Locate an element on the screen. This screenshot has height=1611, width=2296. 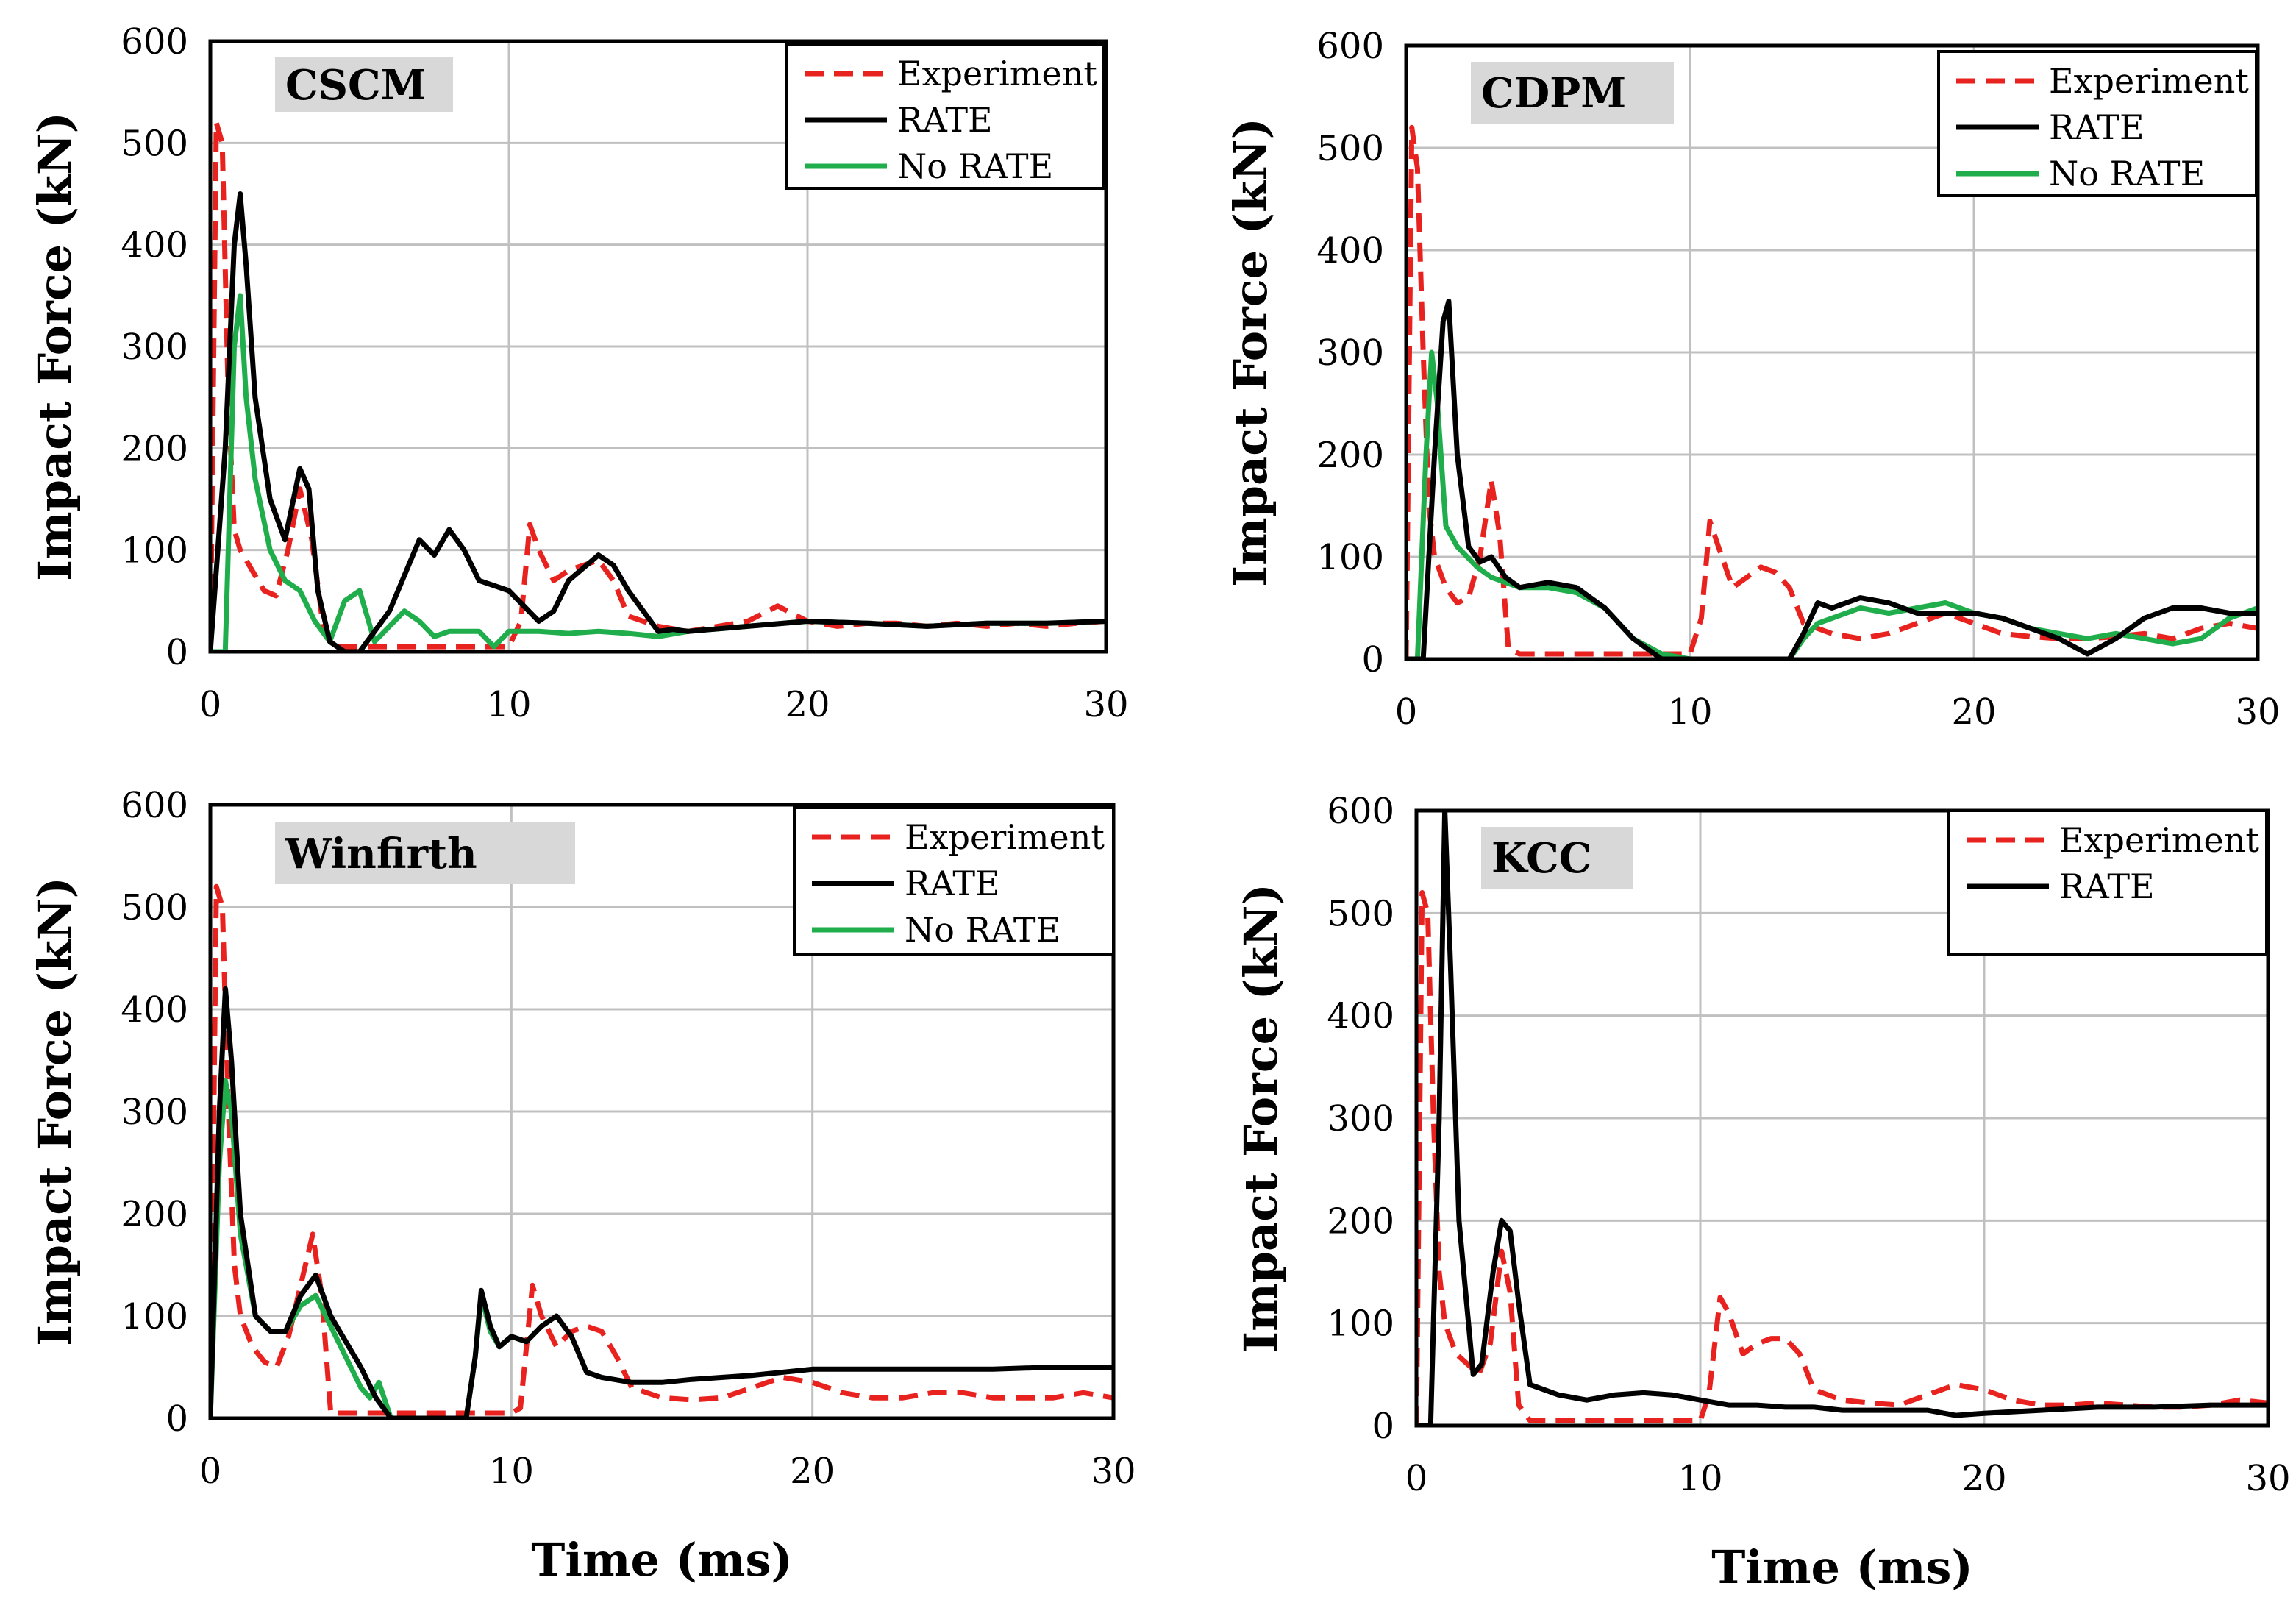
legend-box is located at coordinates (2108, 882).